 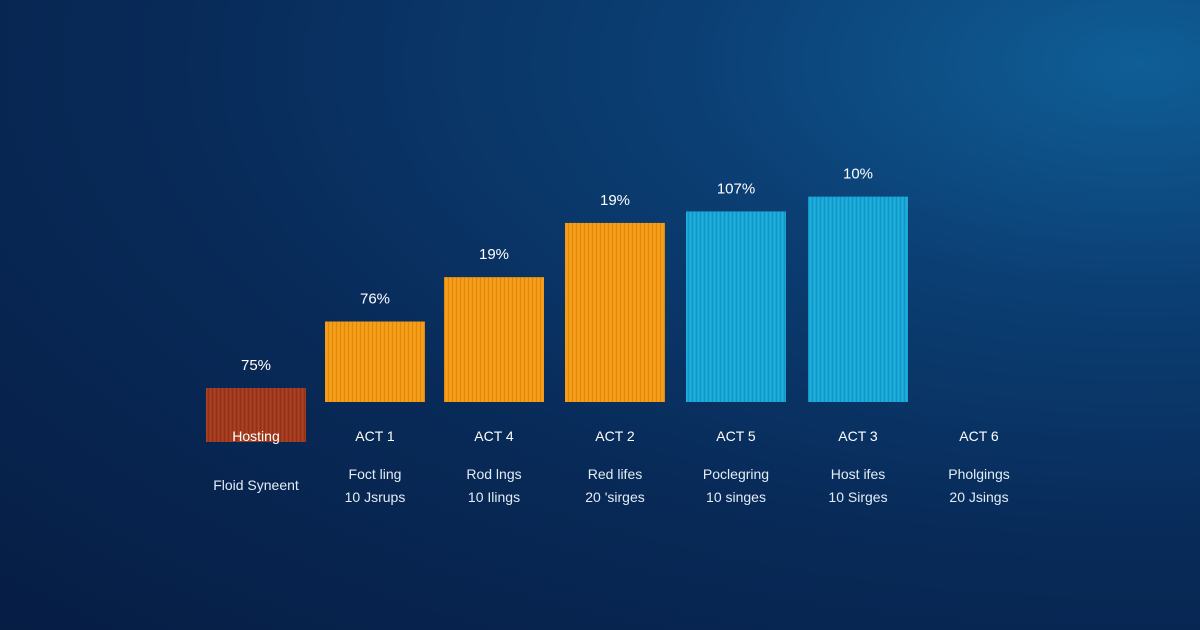 What do you see at coordinates (979, 436) in the screenshot?
I see `category-label-7: ACT 6` at bounding box center [979, 436].